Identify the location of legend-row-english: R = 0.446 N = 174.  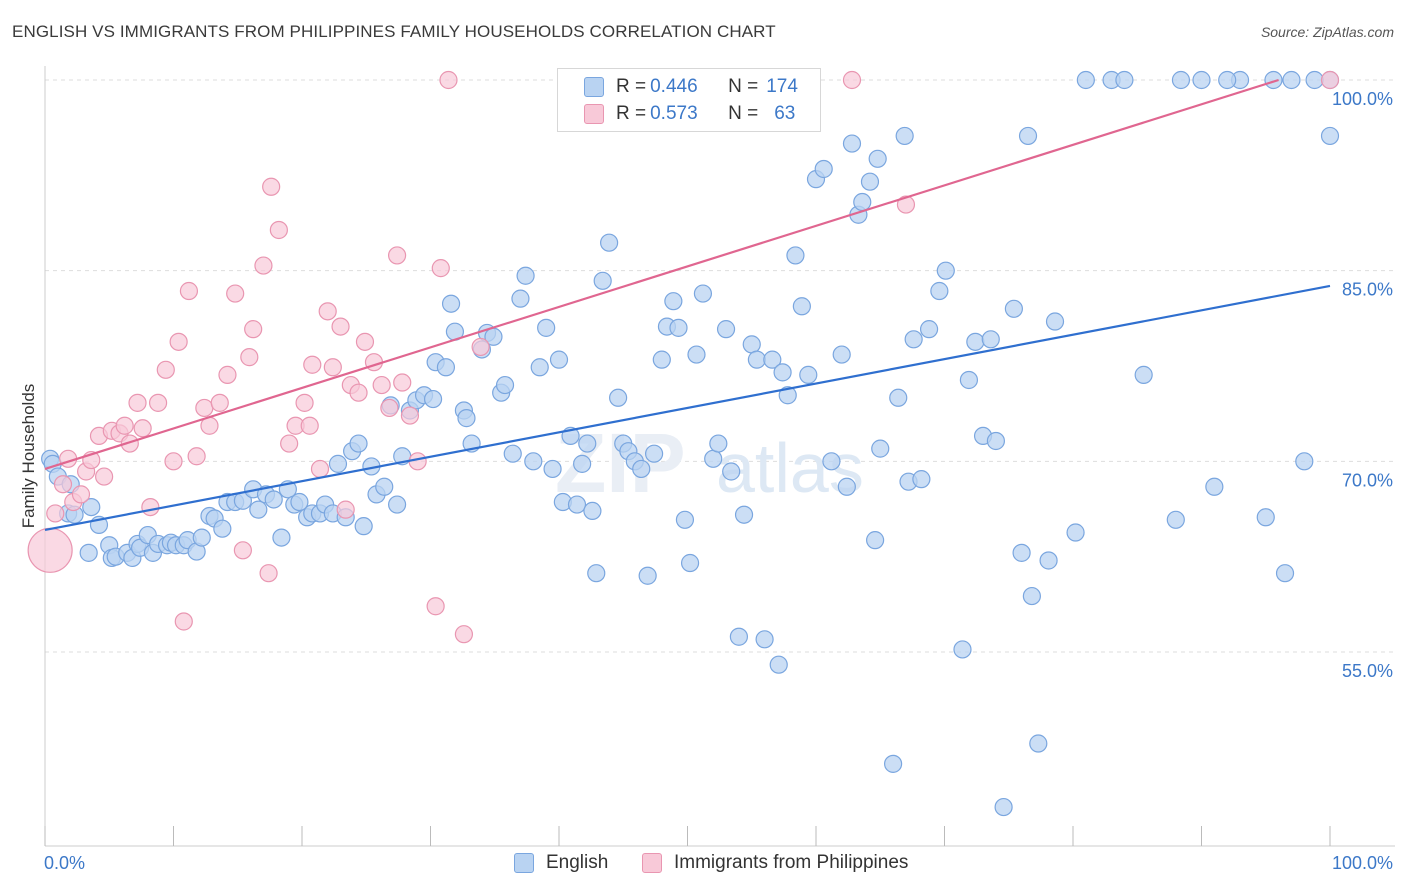
(691, 87).